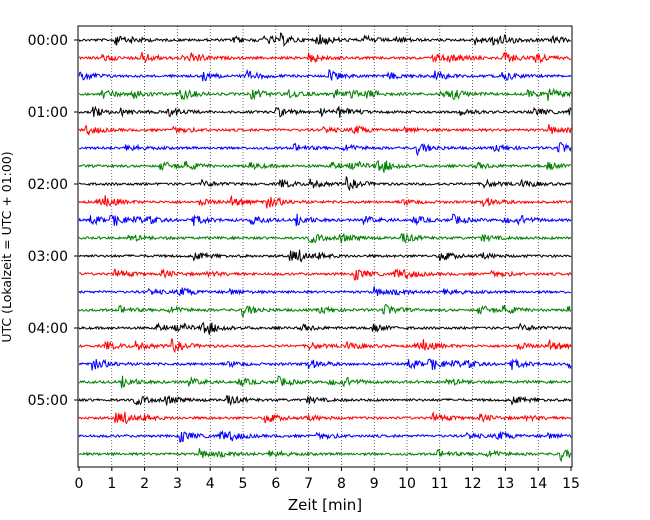  Describe the element at coordinates (210, 484) in the screenshot. I see `x-tick-label: 4` at that location.